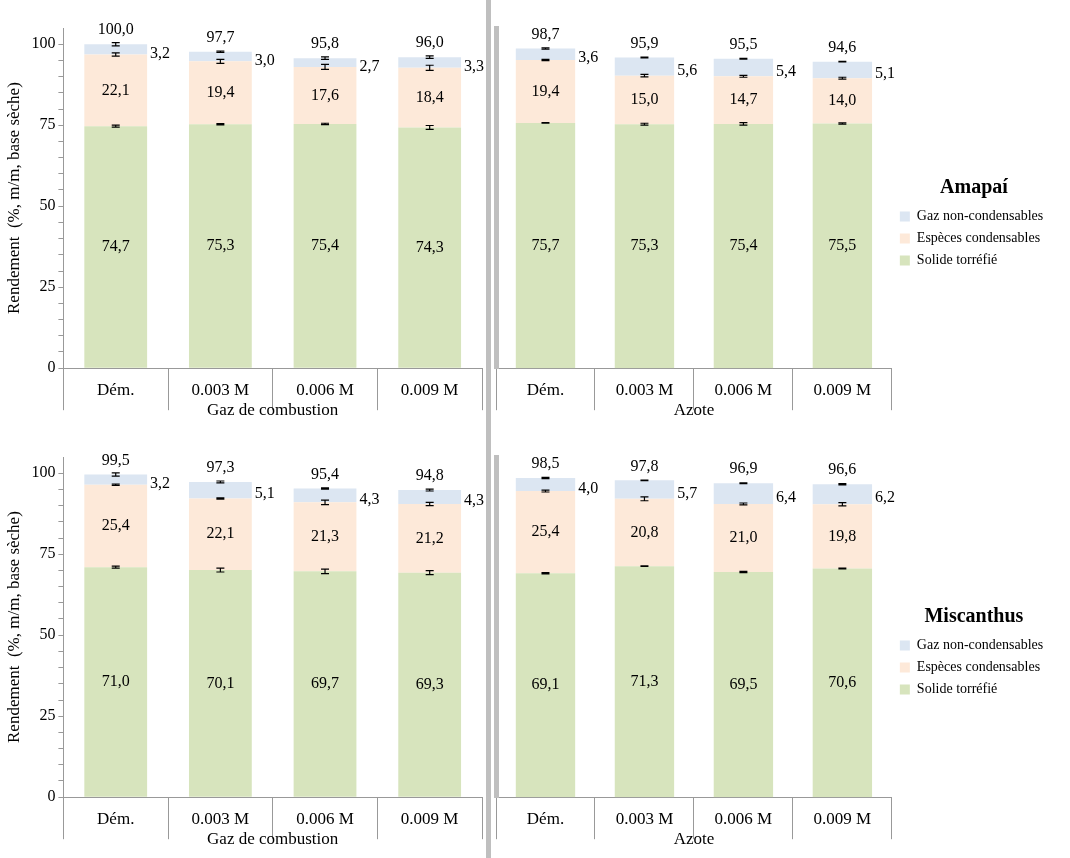 The image size is (1070, 858). I want to click on total-label: 94,8, so click(429, 475).